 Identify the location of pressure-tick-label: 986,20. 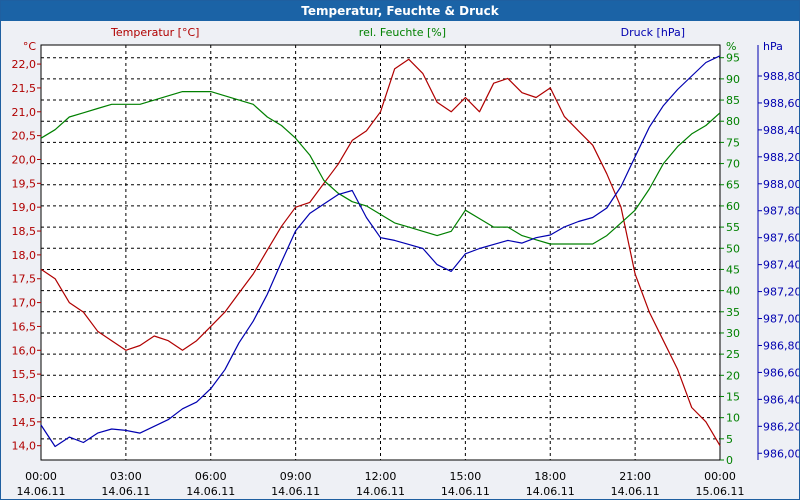
(781, 426).